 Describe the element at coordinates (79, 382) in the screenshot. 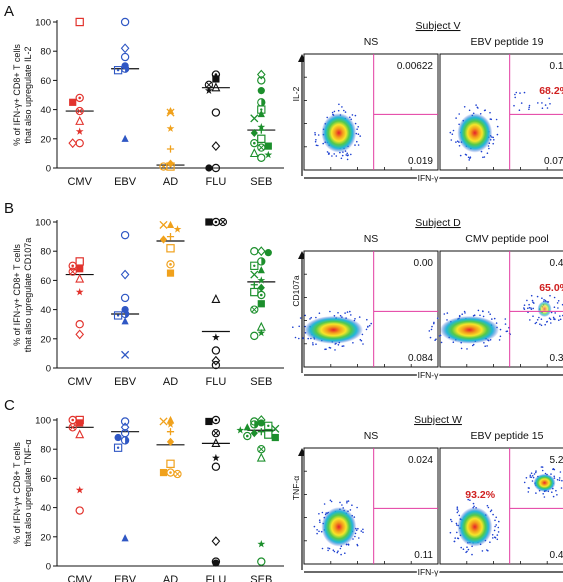

I see `x-tick-label: CMV` at that location.